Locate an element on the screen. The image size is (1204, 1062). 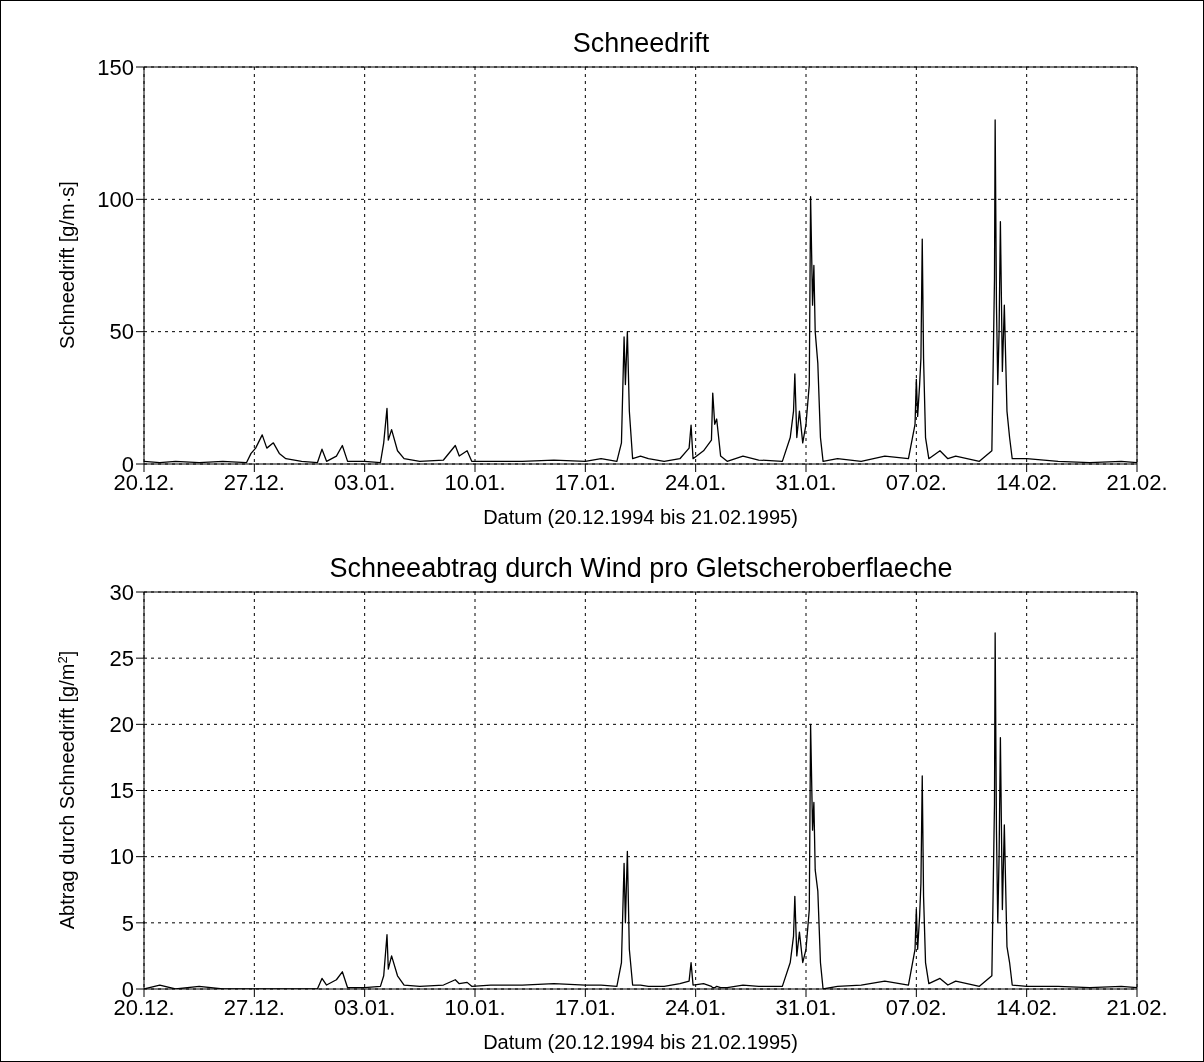
y-tick-label: 15 is located at coordinates (121, 791).